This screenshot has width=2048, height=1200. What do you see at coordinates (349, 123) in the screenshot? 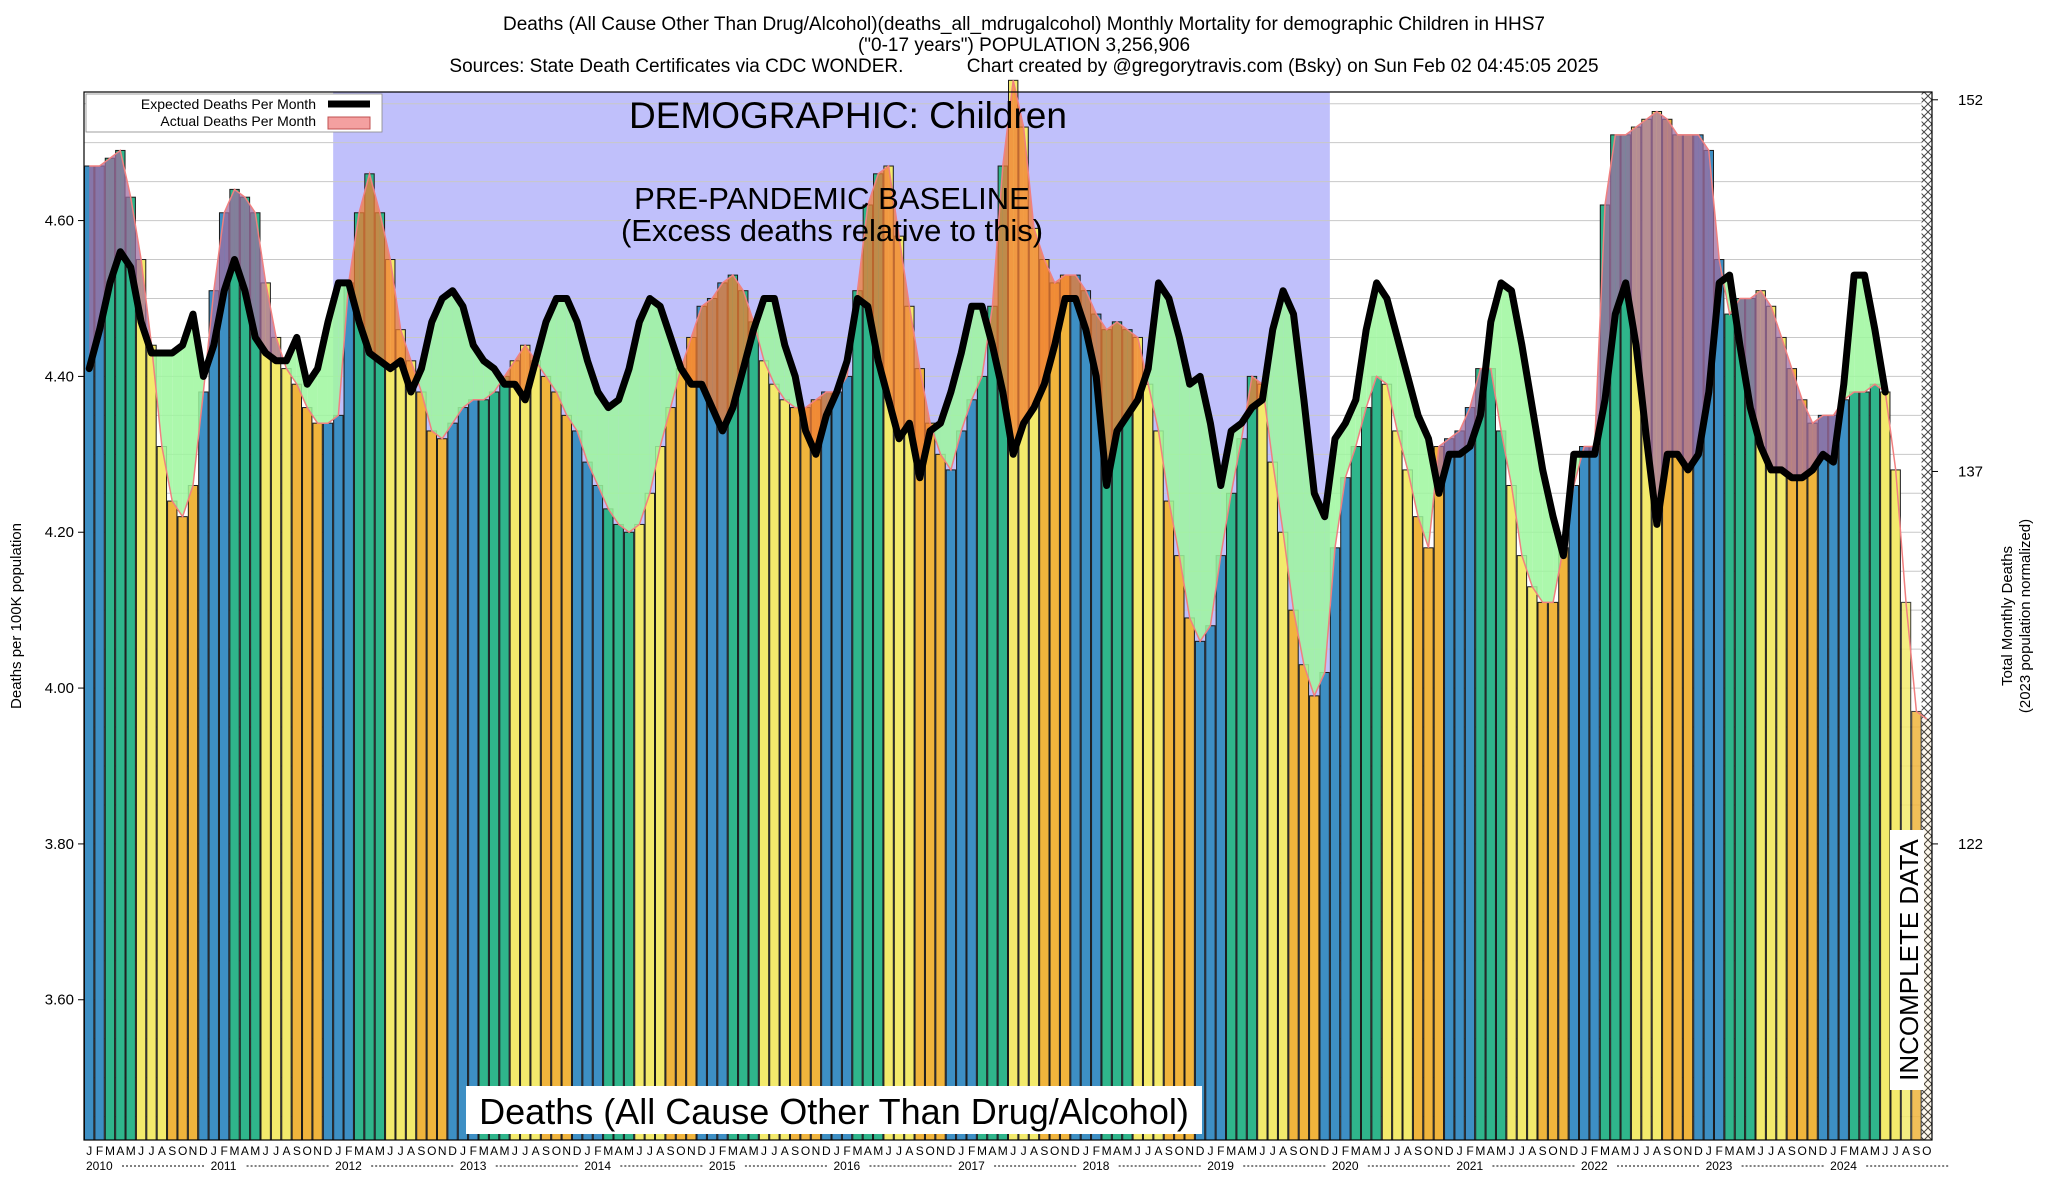
I see `legend-actual-swatch` at bounding box center [349, 123].